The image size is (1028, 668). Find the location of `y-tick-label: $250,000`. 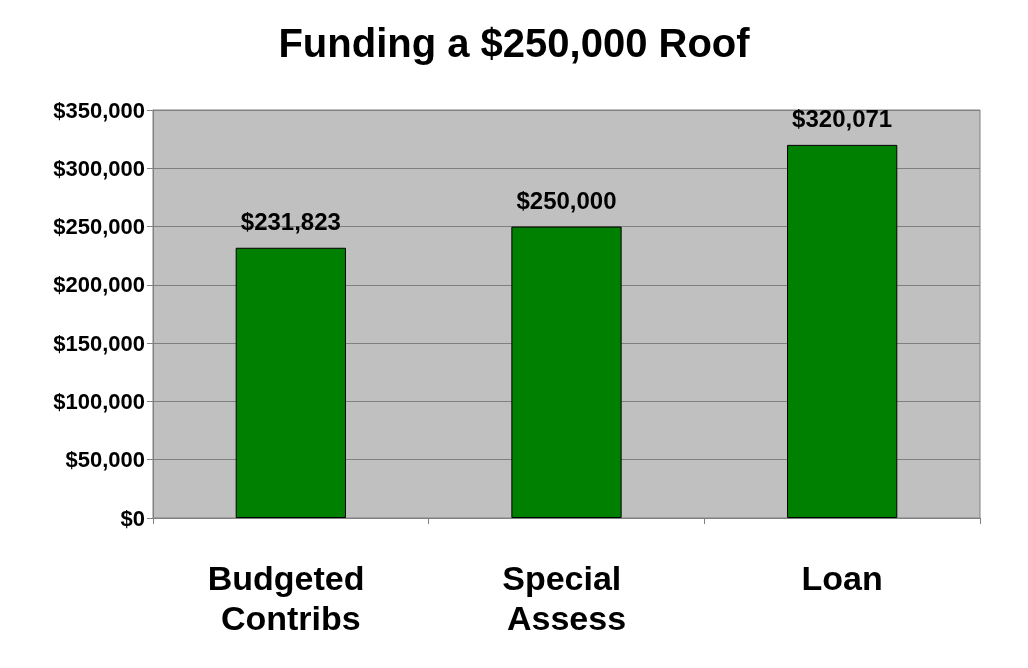

y-tick-label: $250,000 is located at coordinates (99, 227).